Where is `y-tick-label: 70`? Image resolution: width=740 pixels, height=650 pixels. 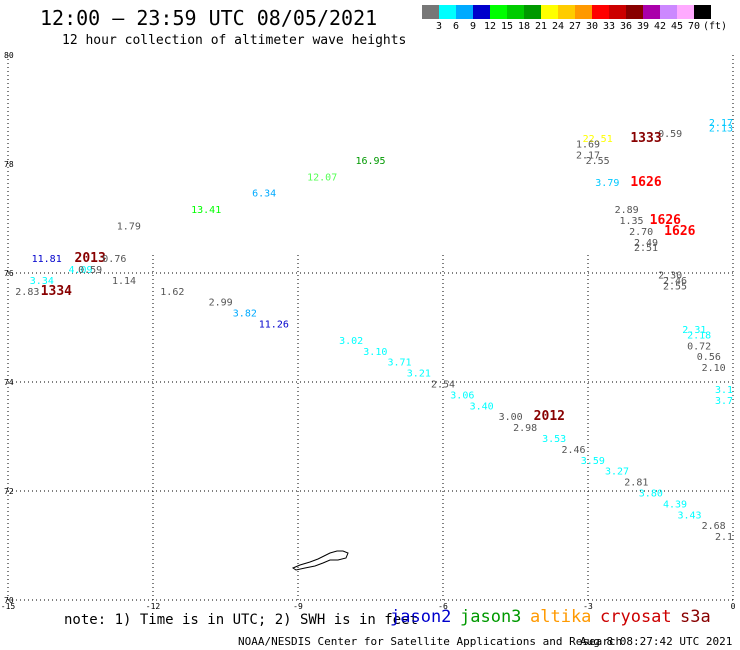 y-tick-label: 70 is located at coordinates (9, 600).